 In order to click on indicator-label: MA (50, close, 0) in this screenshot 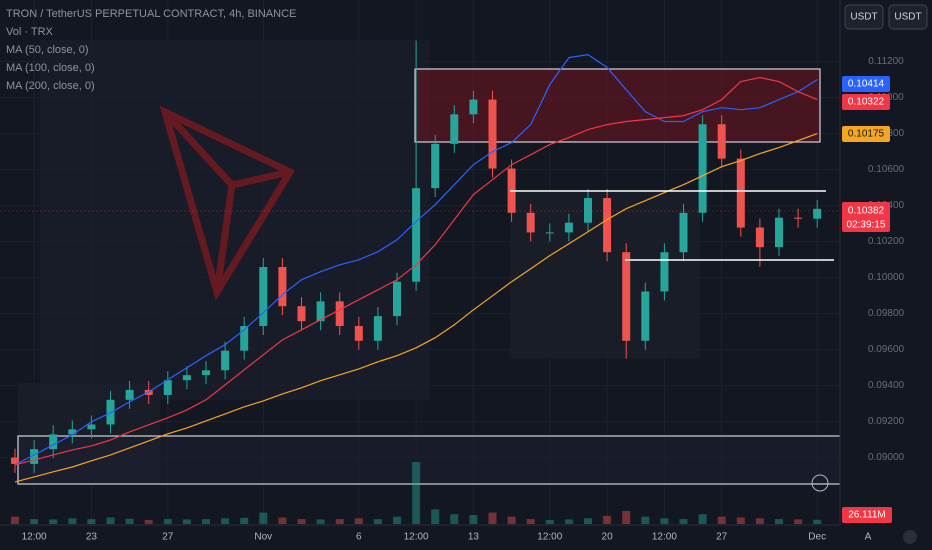, I will do `click(47, 50)`.